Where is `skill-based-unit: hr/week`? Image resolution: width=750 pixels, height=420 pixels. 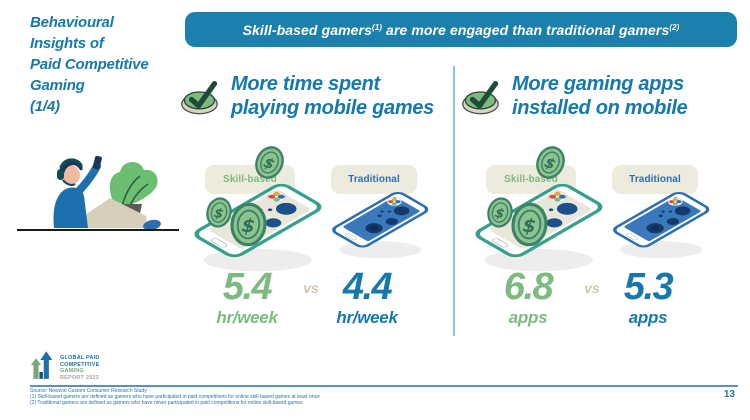 skill-based-unit: hr/week is located at coordinates (247, 317).